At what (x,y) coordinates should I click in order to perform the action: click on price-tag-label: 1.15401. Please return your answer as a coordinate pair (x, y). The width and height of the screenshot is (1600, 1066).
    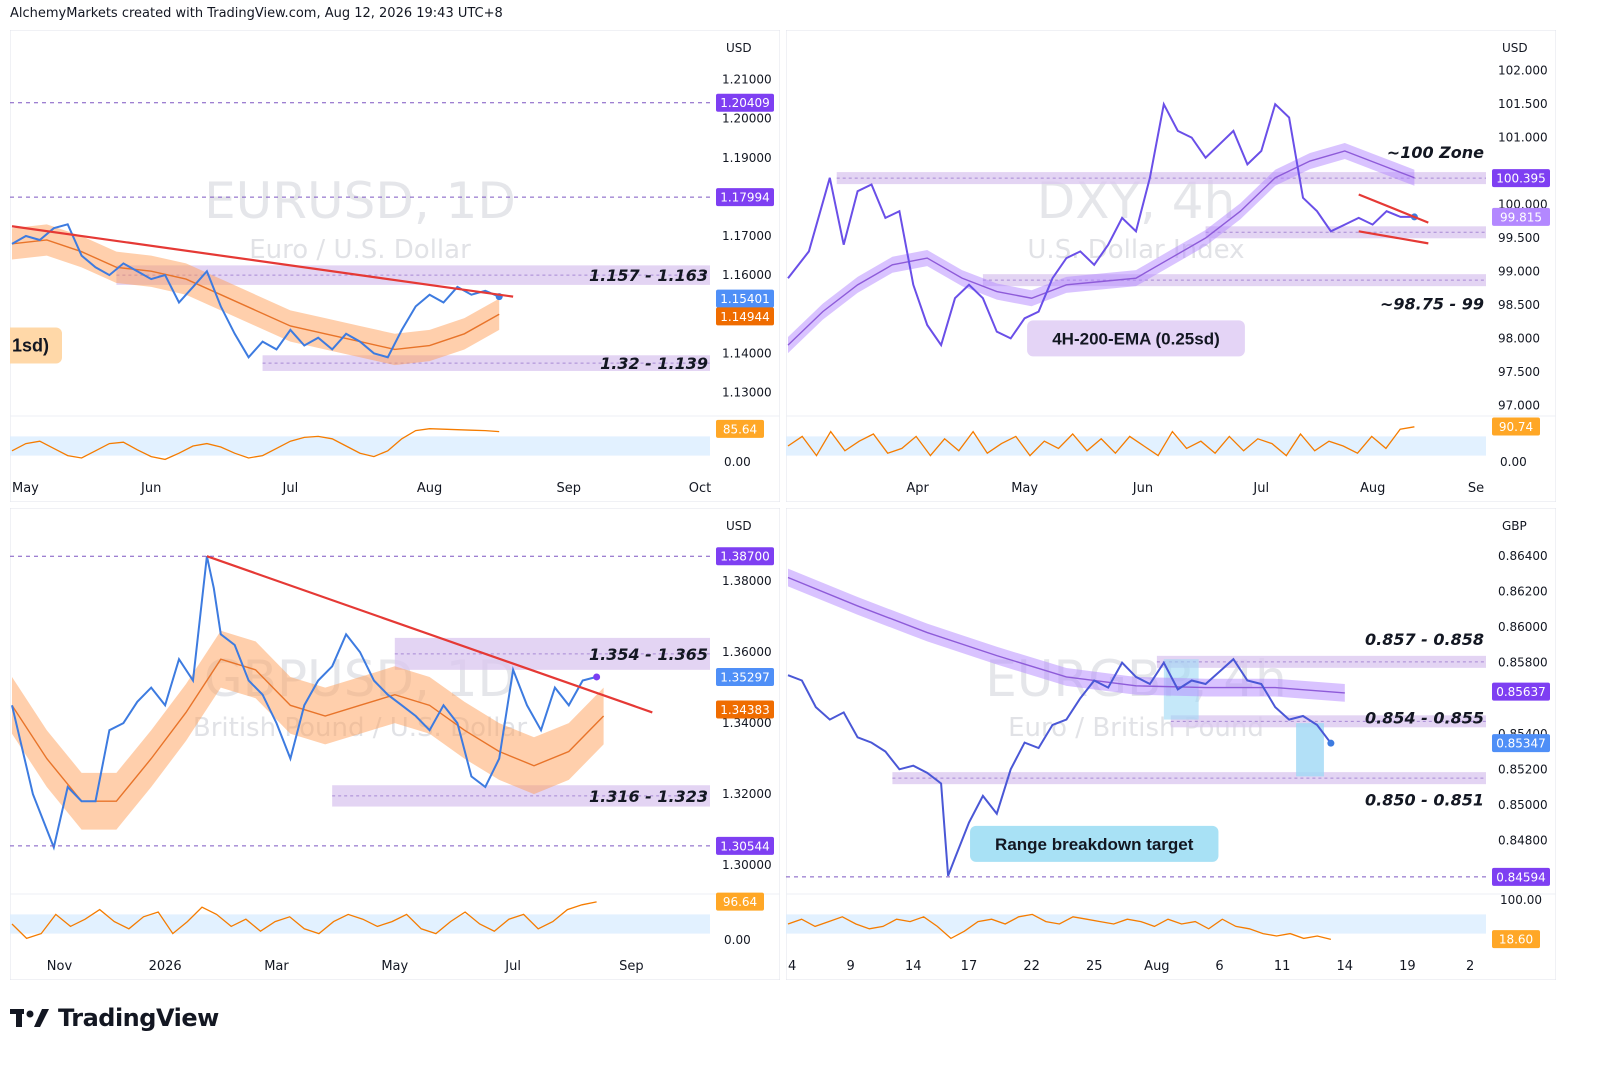
    Looking at the image, I should click on (745, 299).